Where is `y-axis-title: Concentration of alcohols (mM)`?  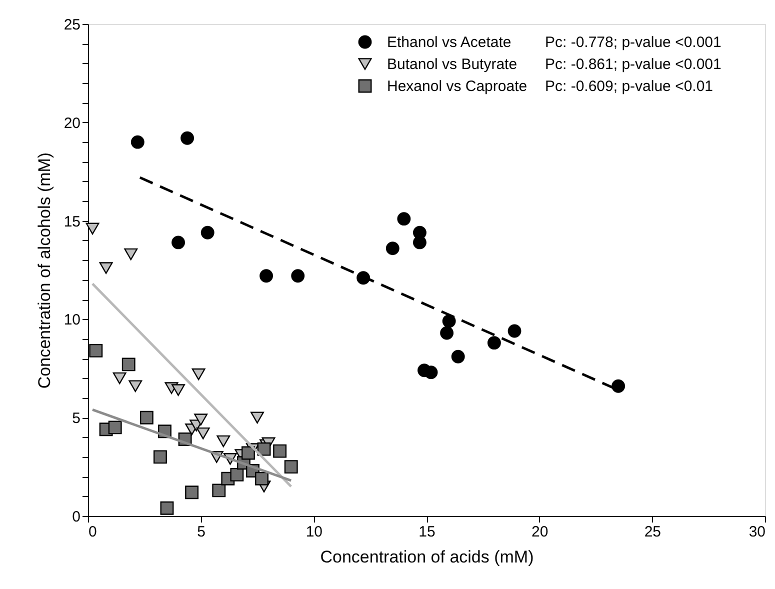 y-axis-title: Concentration of alcohols (mM) is located at coordinates (44, 270).